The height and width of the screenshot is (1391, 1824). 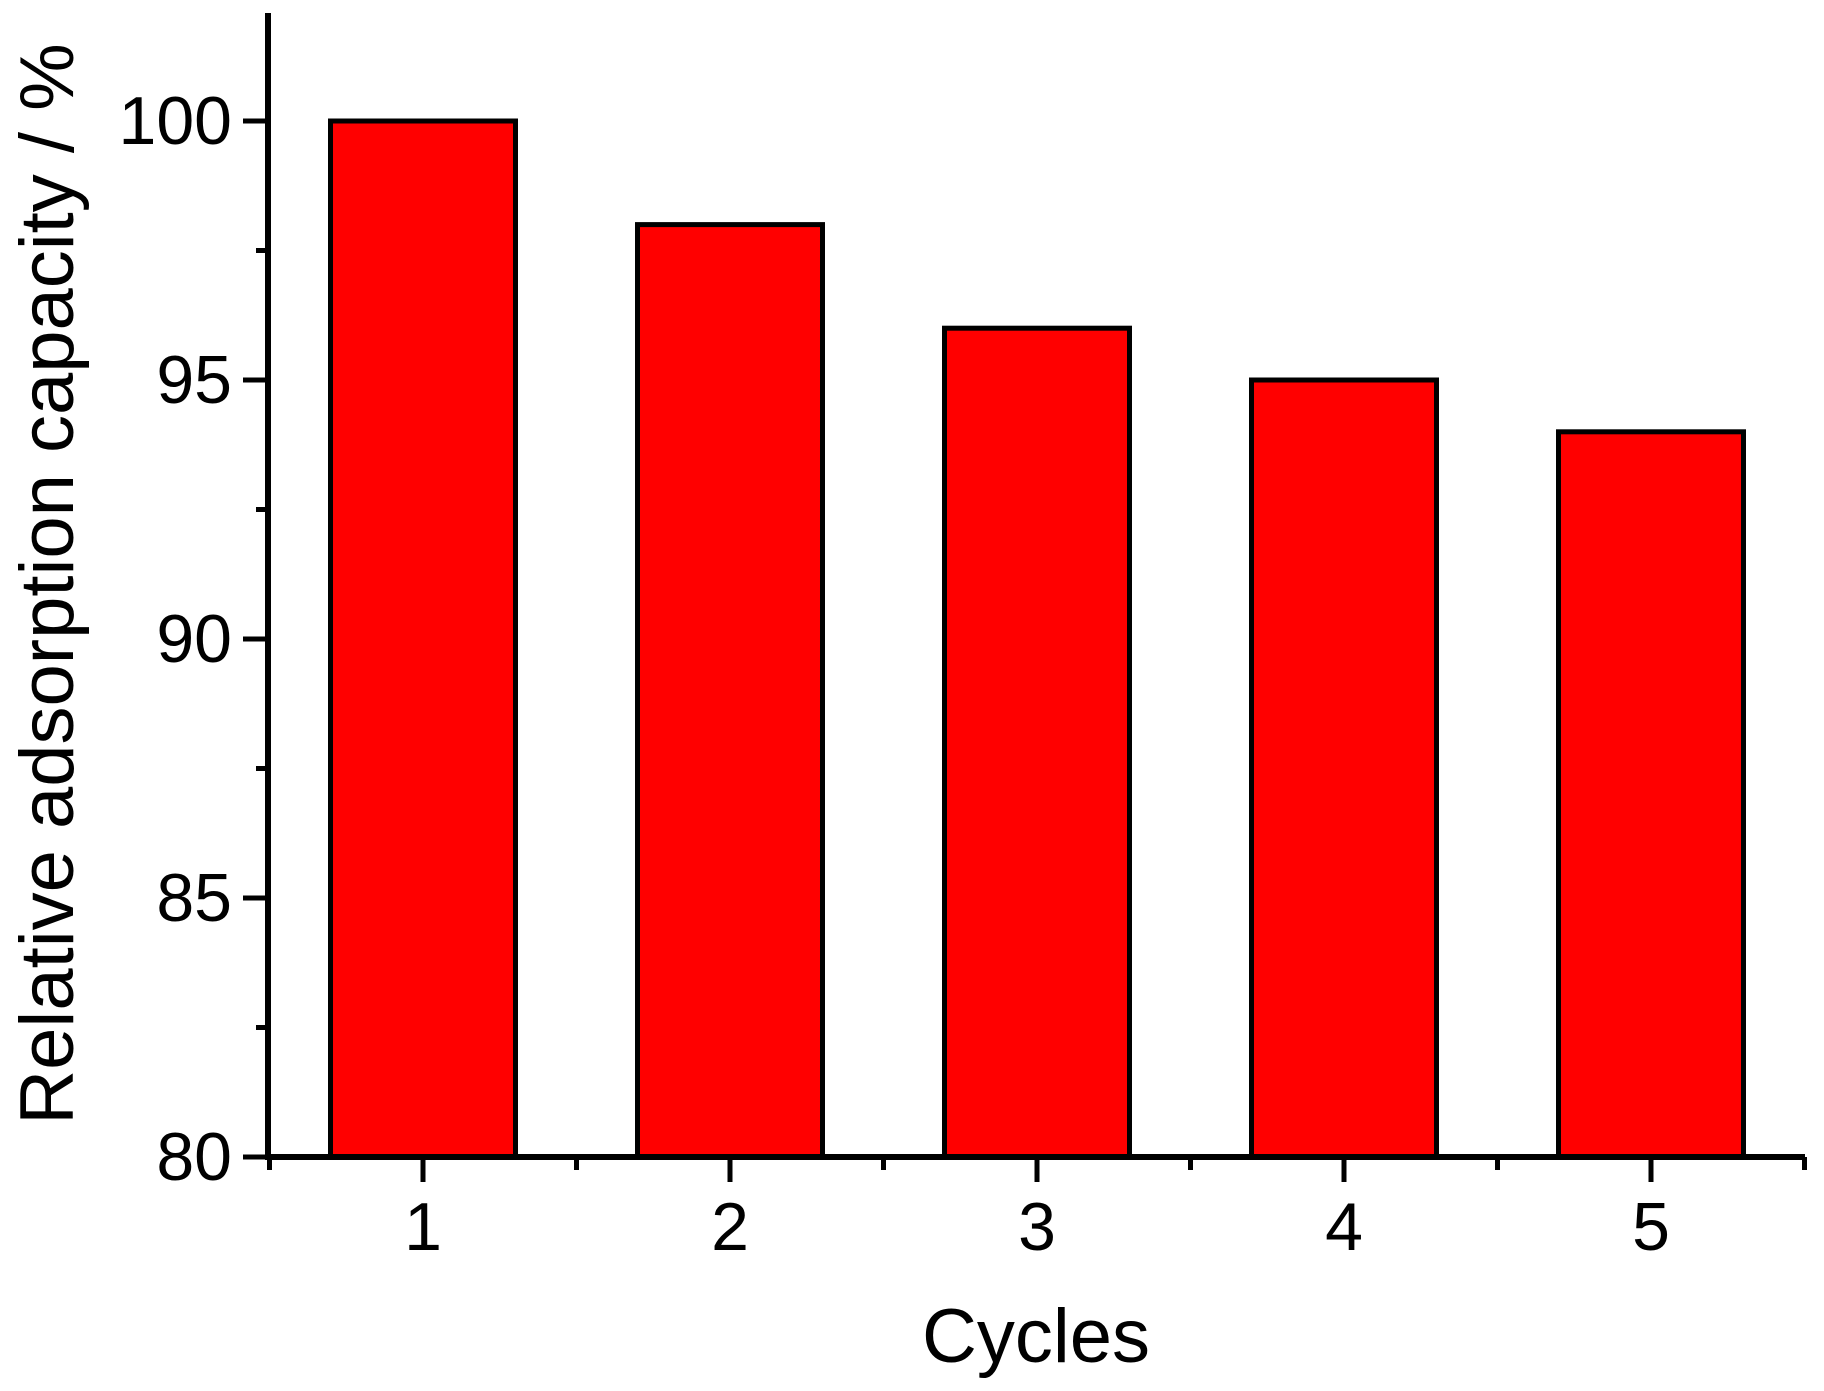 I want to click on y-tick-label: 95, so click(x=194, y=380).